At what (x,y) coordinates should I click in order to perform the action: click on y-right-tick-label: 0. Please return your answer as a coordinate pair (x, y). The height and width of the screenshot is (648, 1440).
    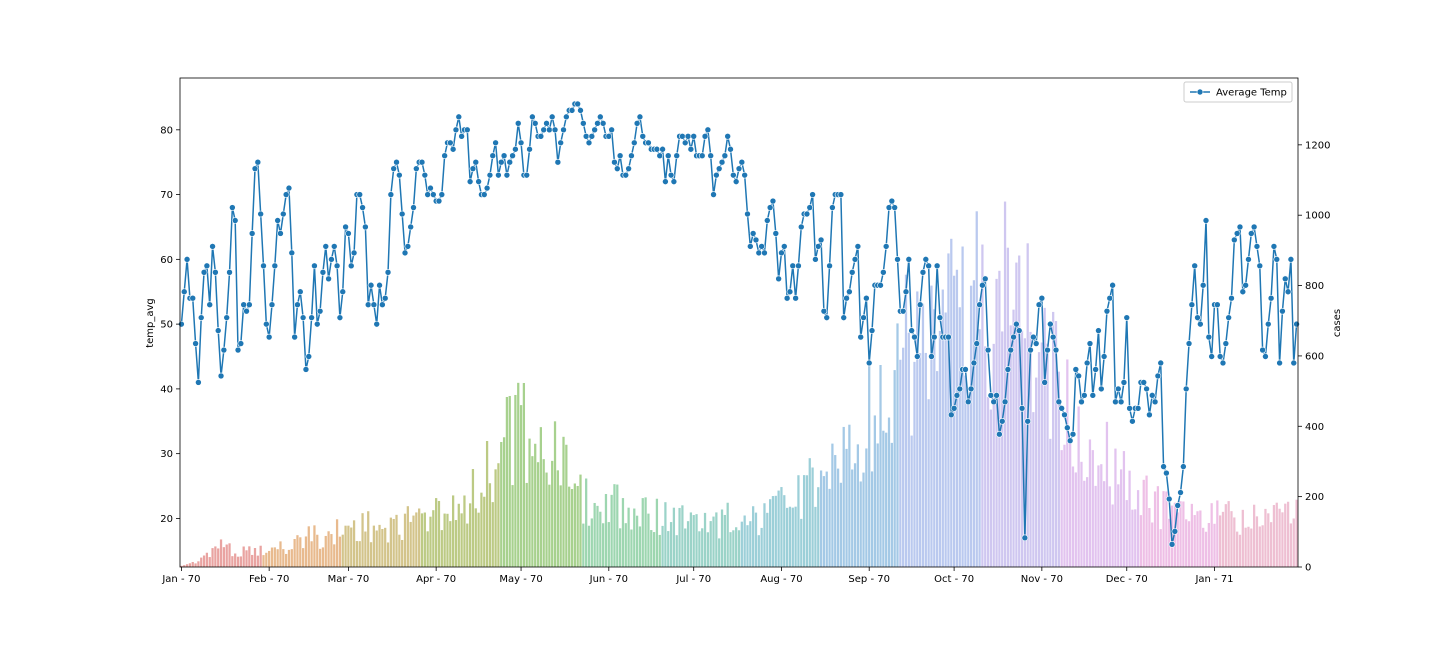
    Looking at the image, I should click on (1308, 568).